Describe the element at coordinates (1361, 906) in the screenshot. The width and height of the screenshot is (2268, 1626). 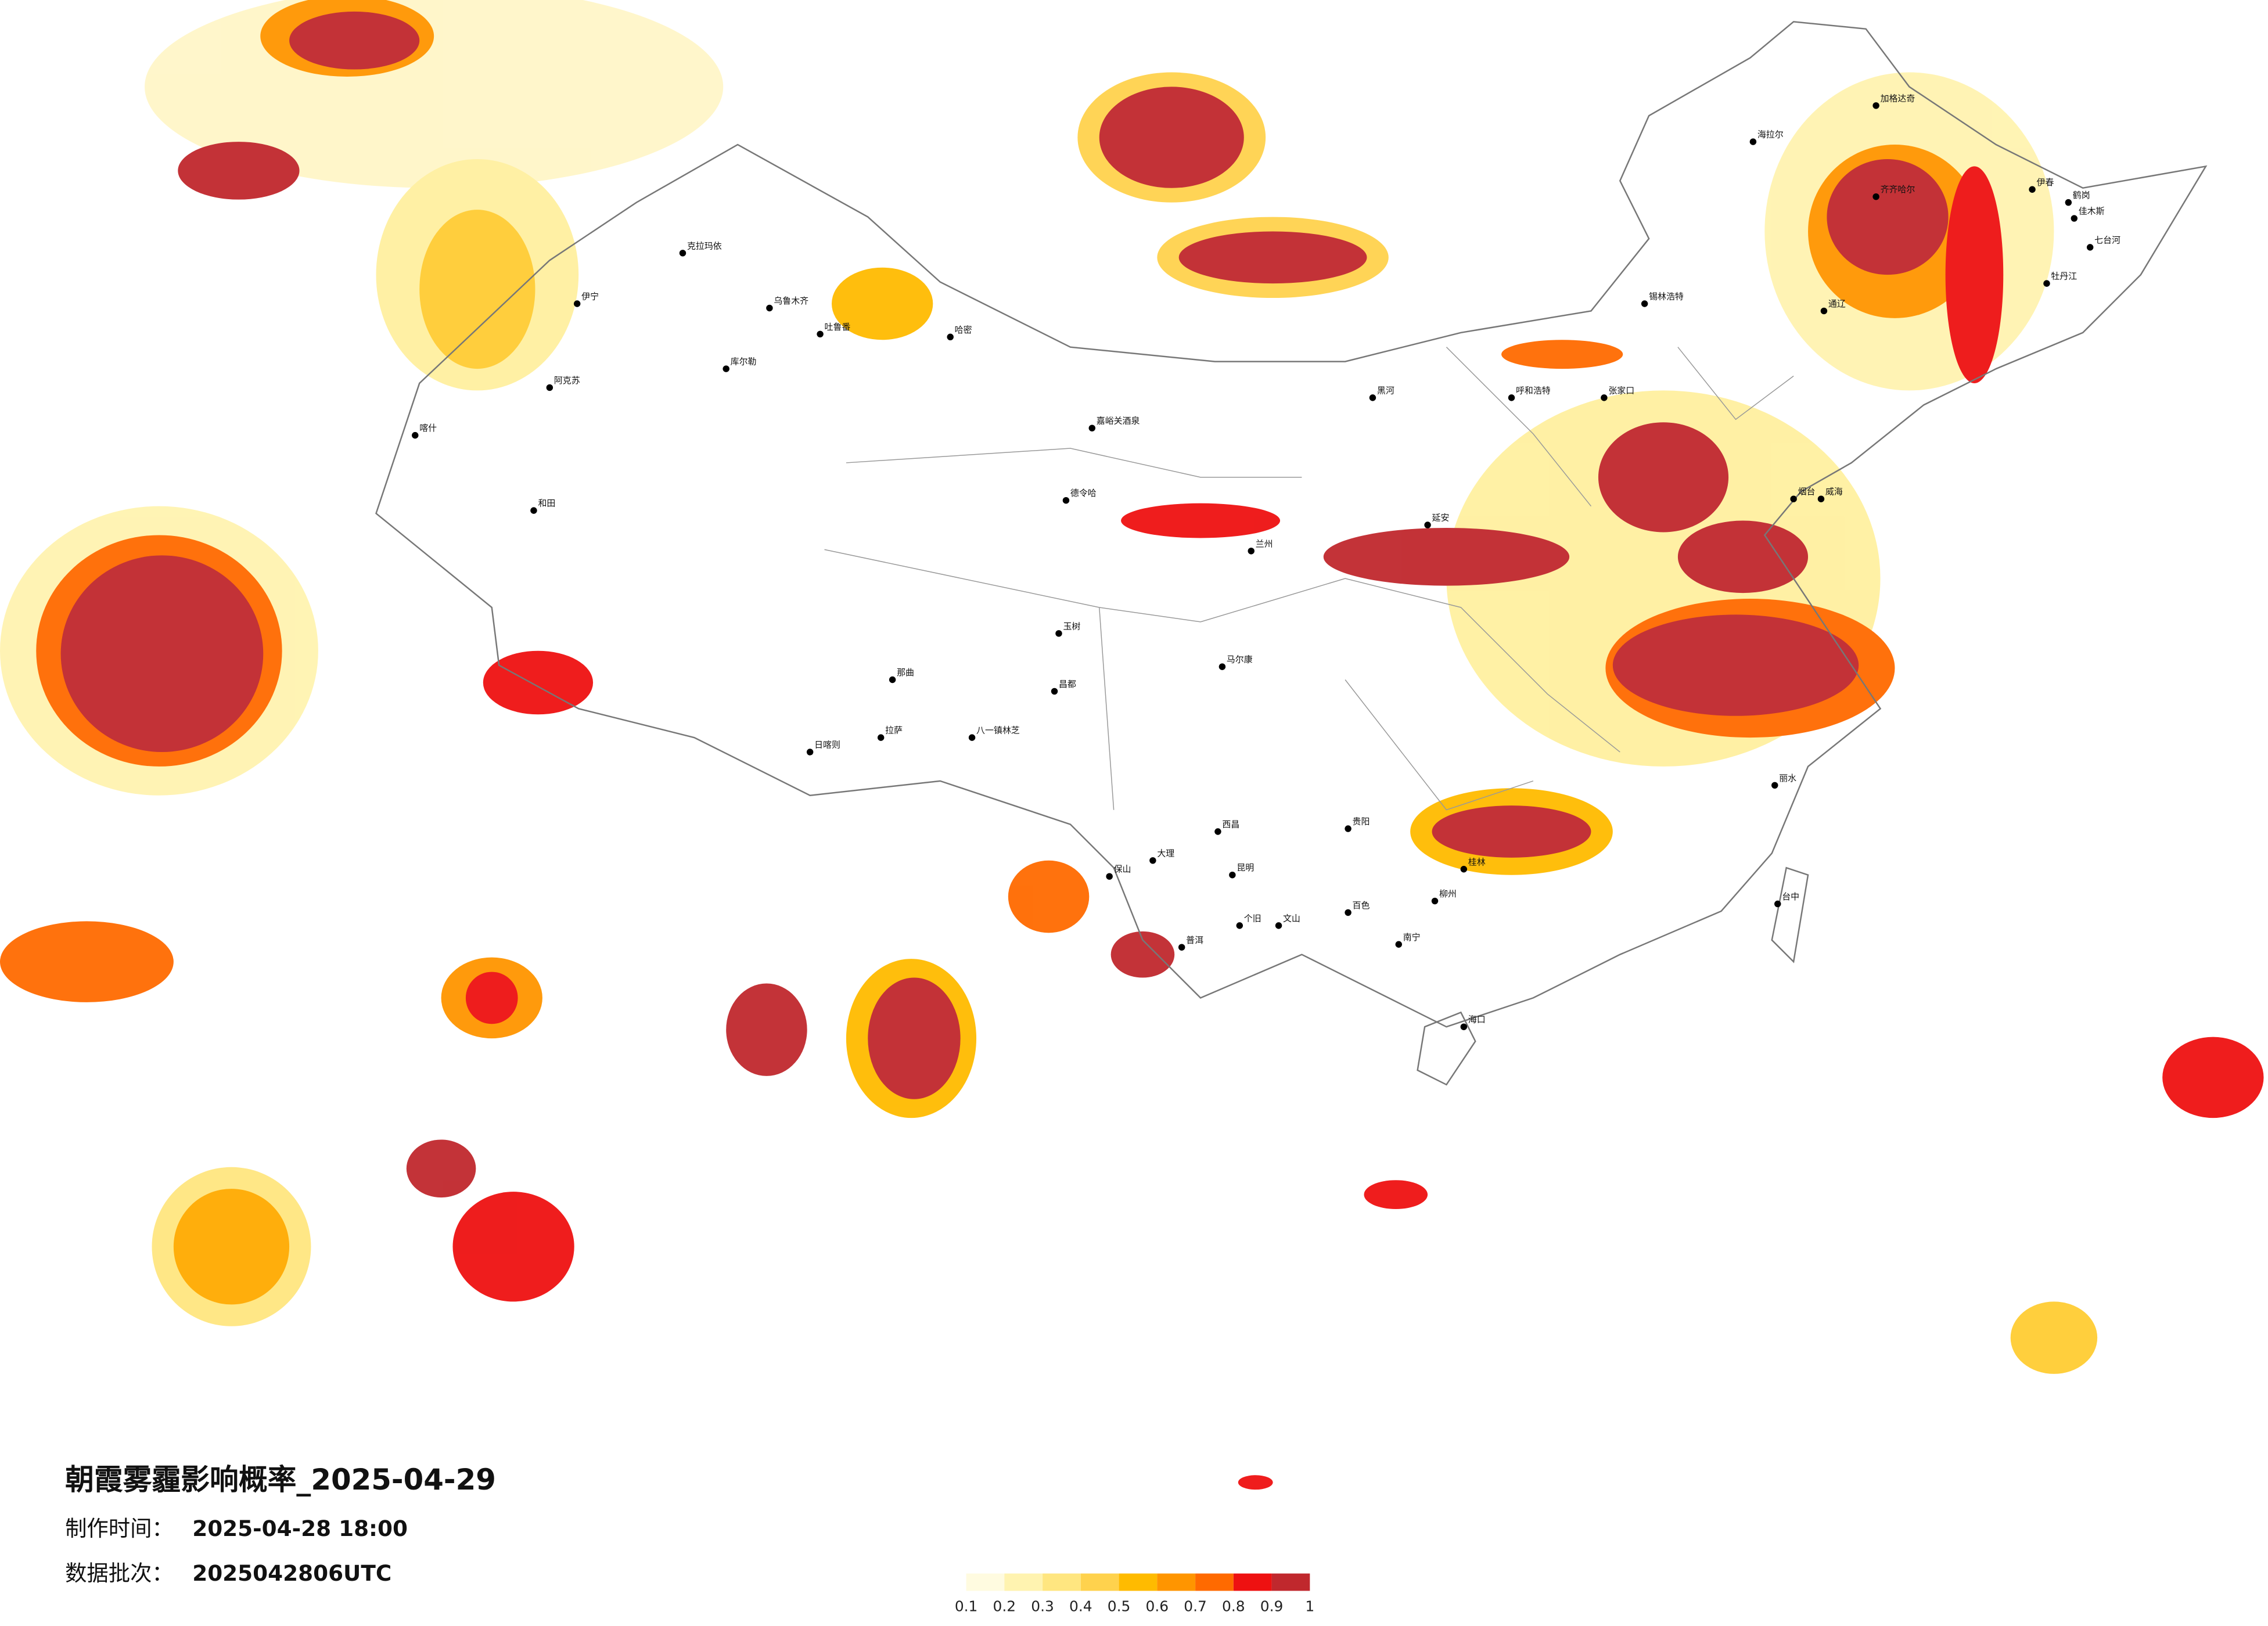
I see `city-label: 百色` at that location.